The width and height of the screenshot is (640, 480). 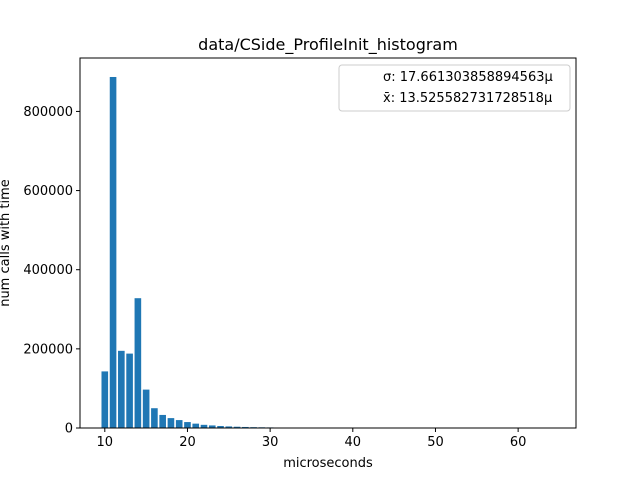 What do you see at coordinates (518, 442) in the screenshot?
I see `x-tick-label: 60` at bounding box center [518, 442].